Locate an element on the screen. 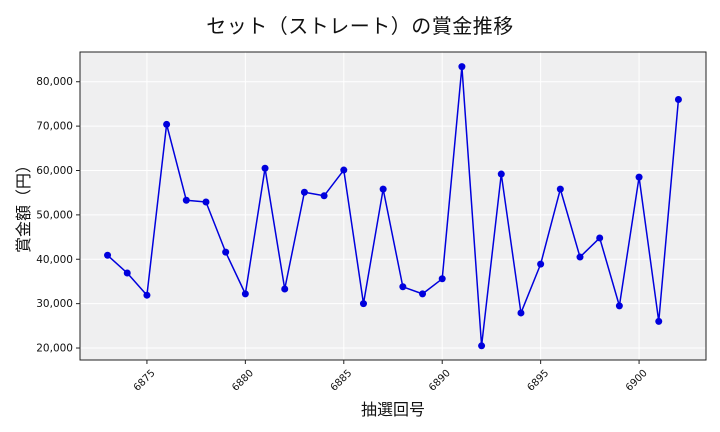  chart-title: セット（ストレート）の賞金推移 is located at coordinates (360, 26).